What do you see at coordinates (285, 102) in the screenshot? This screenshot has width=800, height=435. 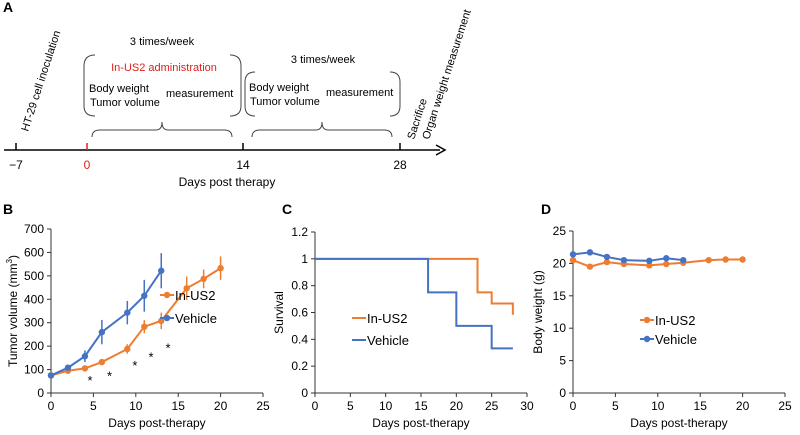 I see `tumor-volume-label-2: Tumor volume` at bounding box center [285, 102].